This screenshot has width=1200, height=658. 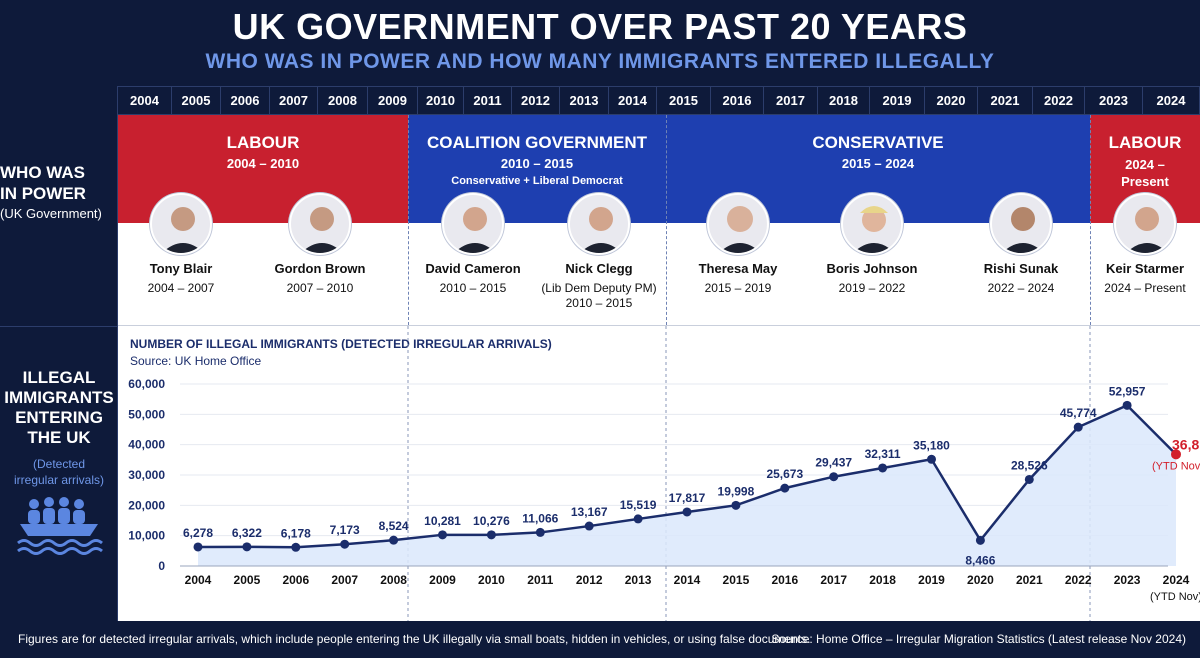 I want to click on x-tick-label: 2006, so click(x=295, y=580).